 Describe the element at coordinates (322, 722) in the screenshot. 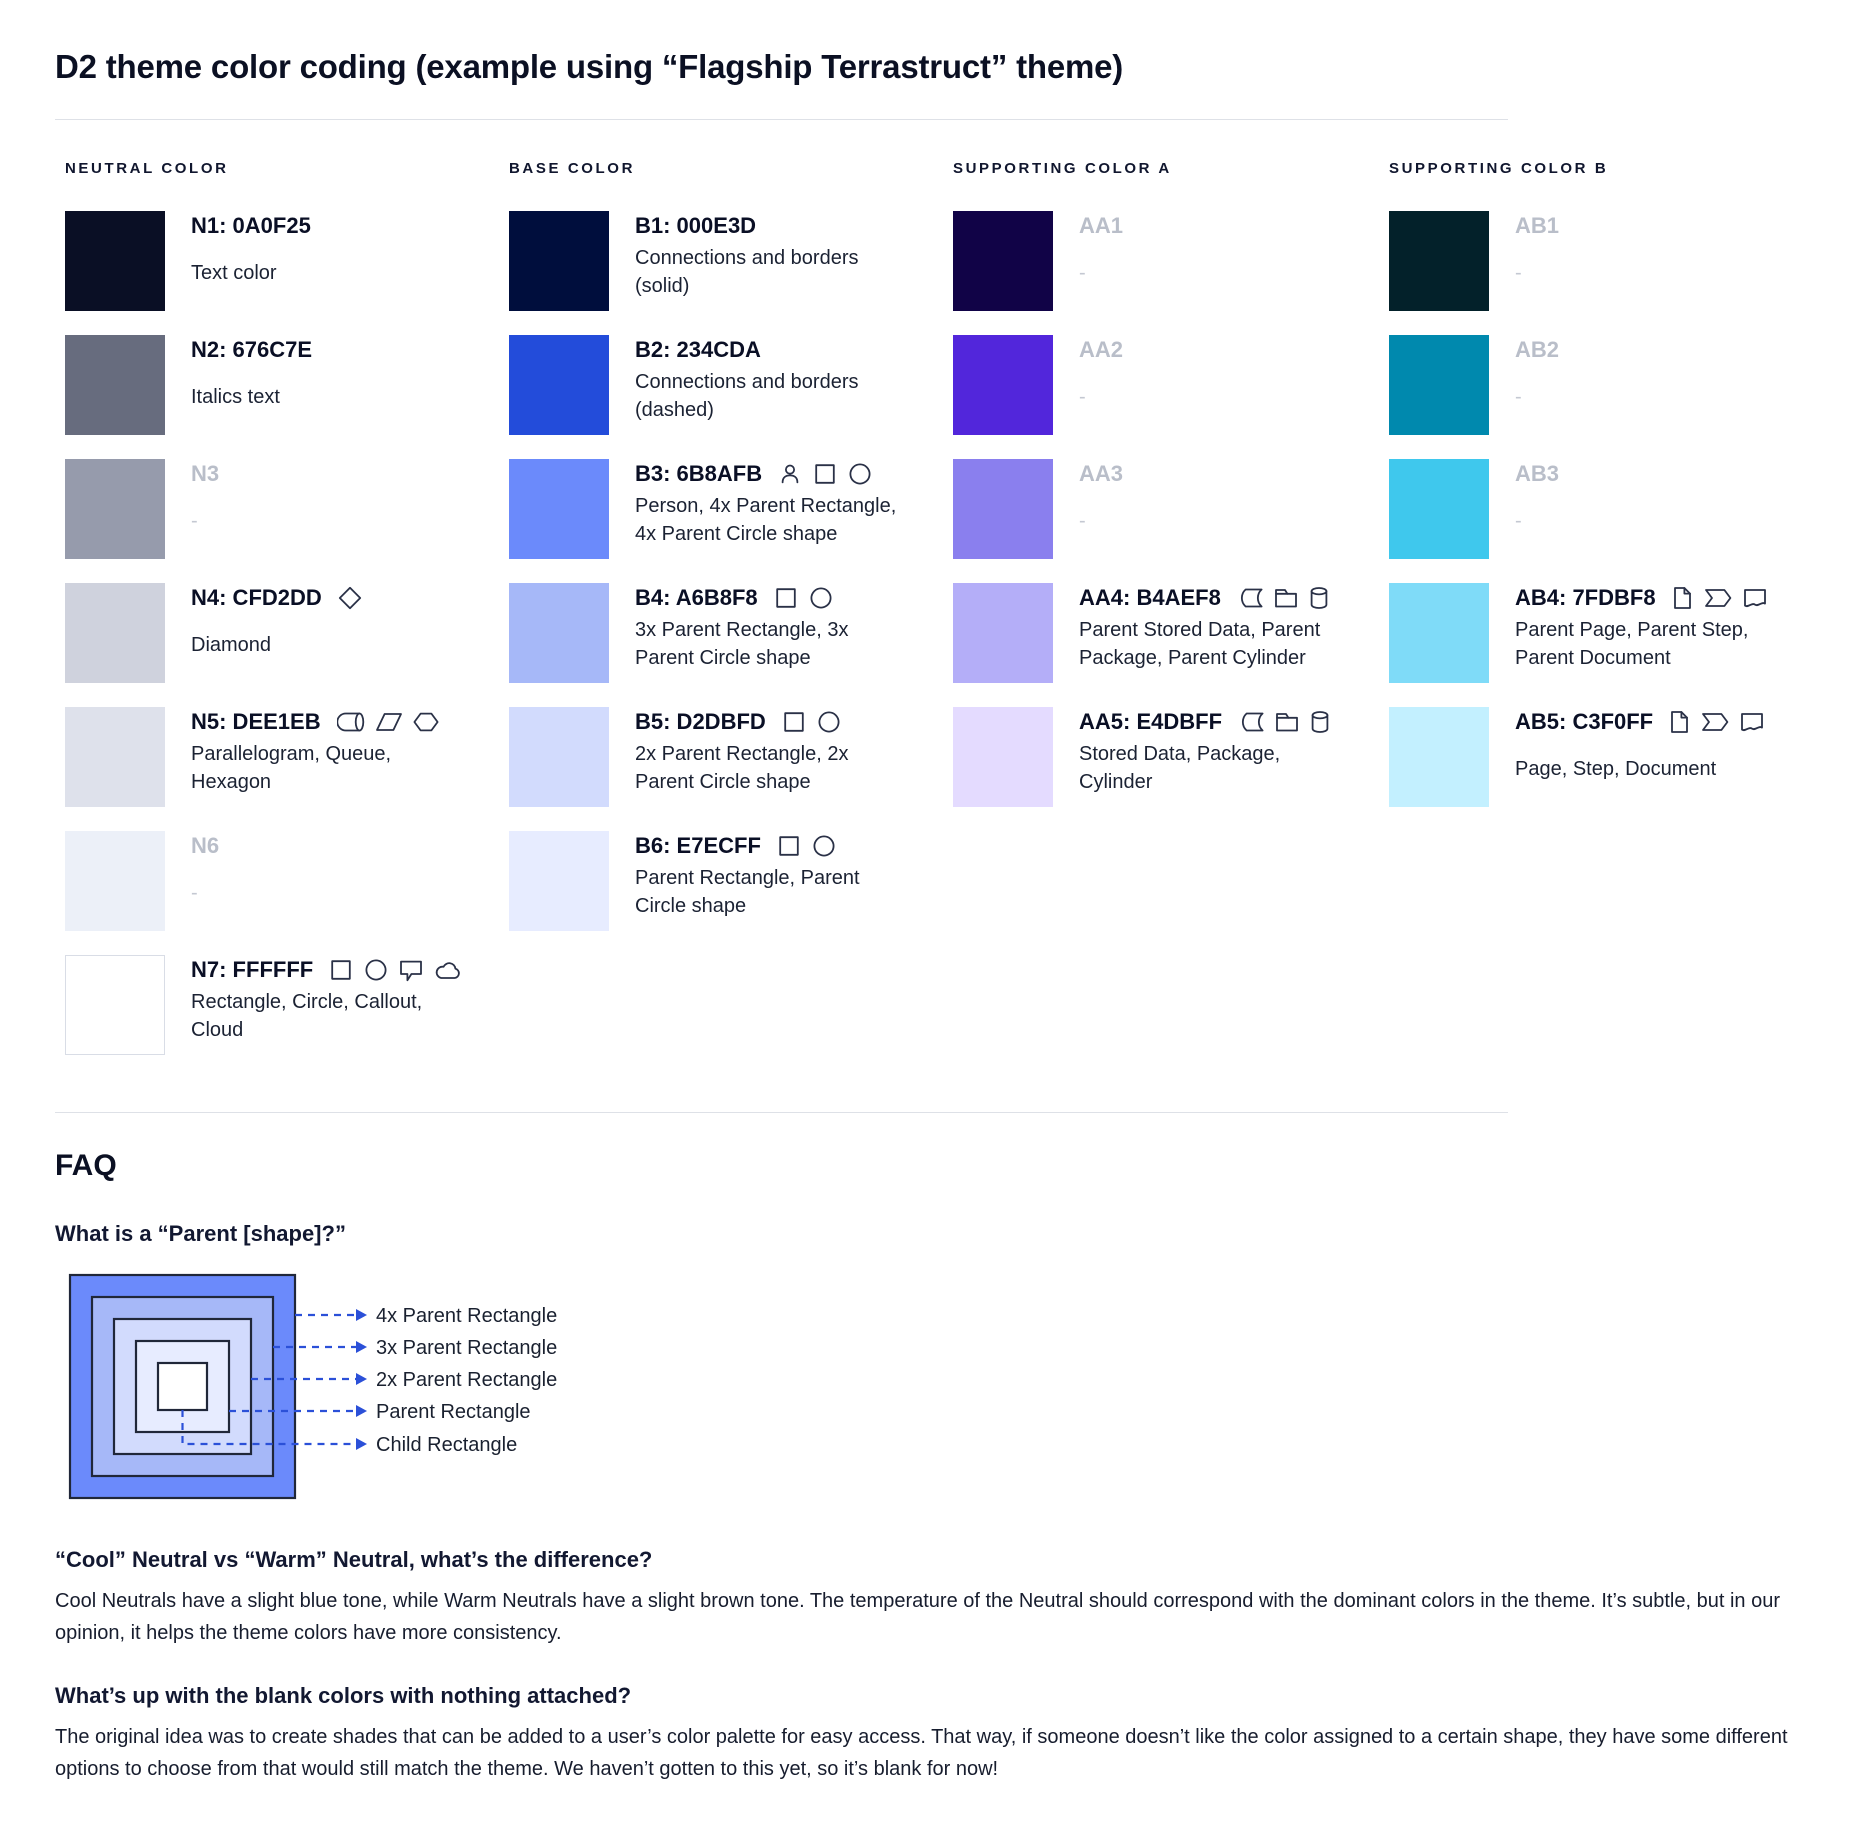

I see `swatch-label-row: N5: DEE1EB` at that location.